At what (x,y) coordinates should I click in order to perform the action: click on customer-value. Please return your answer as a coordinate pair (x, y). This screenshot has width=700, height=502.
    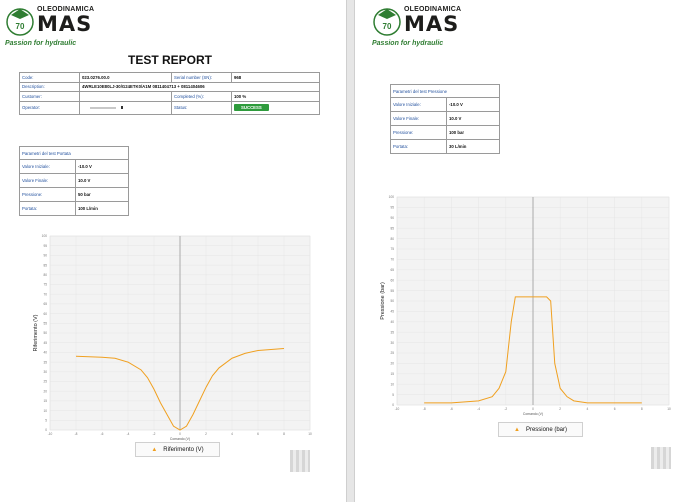
    Looking at the image, I should click on (125, 96).